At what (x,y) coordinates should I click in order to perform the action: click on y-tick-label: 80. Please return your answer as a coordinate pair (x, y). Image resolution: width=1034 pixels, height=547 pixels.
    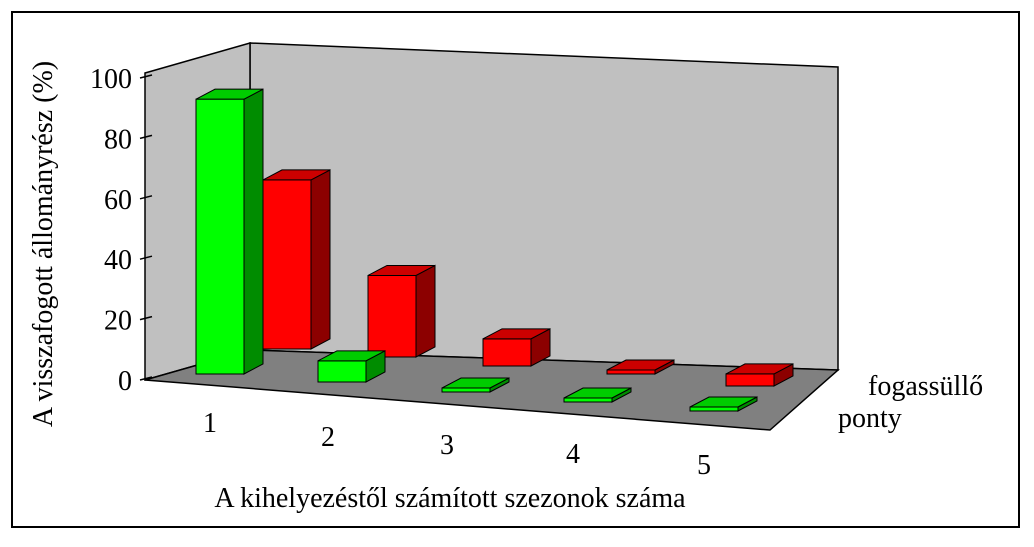
    Looking at the image, I should click on (118, 139).